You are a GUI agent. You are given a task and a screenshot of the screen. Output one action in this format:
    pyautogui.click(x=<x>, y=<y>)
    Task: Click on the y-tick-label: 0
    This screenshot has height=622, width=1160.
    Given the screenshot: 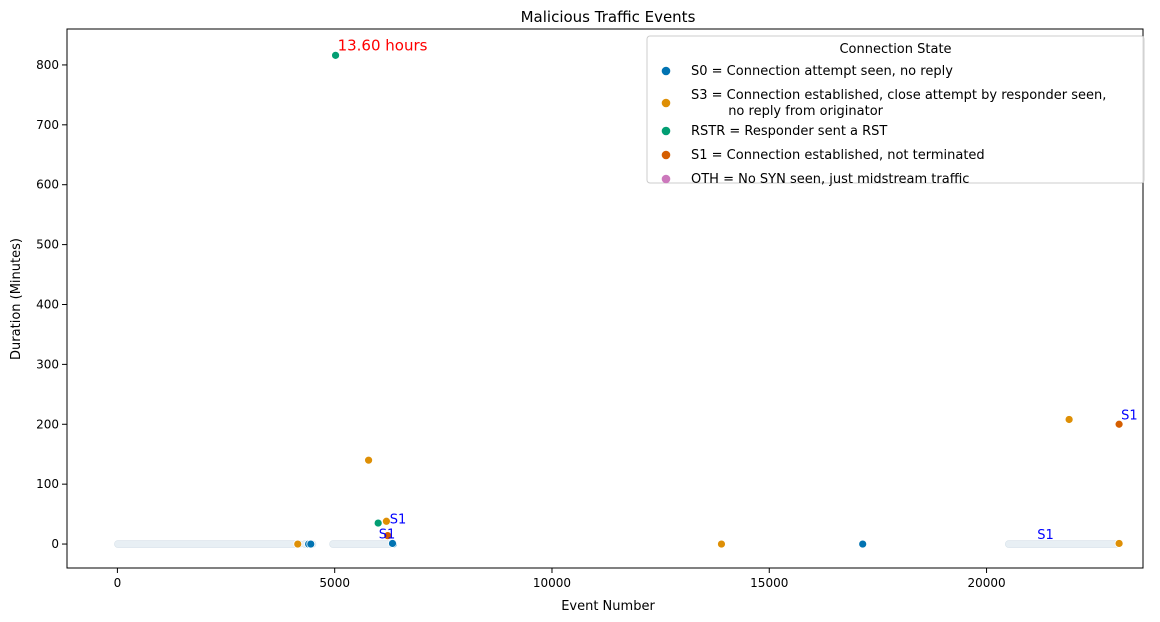 What is the action you would take?
    pyautogui.click(x=55, y=544)
    